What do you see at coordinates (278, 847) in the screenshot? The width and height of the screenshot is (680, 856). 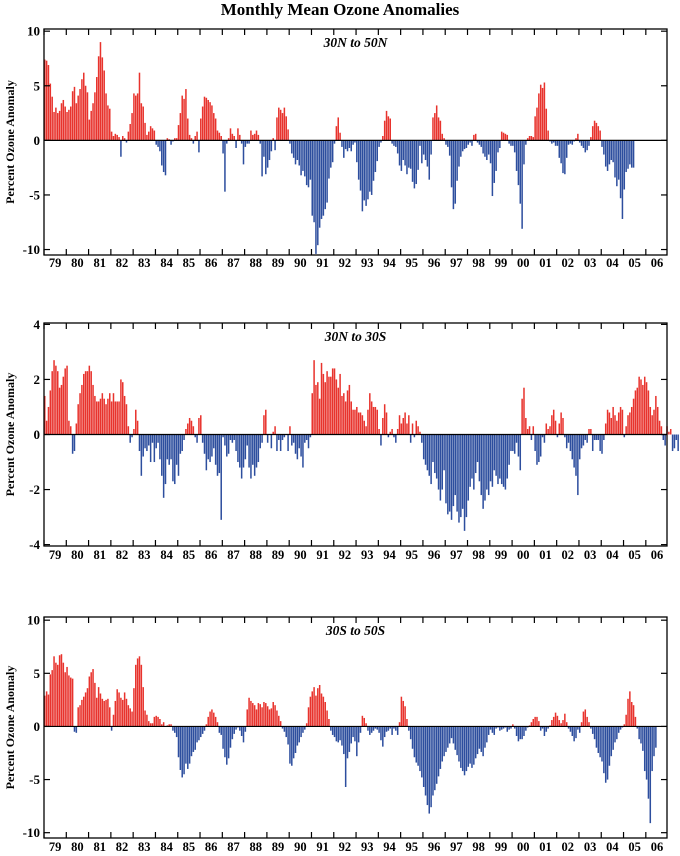 I see `x-tick-label: 89` at bounding box center [278, 847].